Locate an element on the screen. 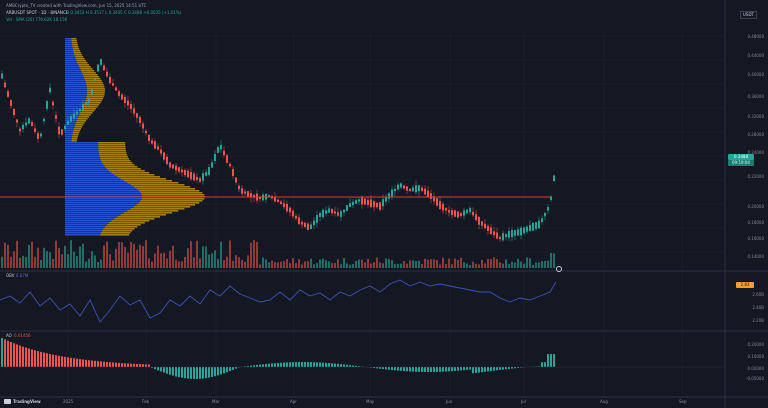 The width and height of the screenshot is (768, 408). obv-value: 6.07M is located at coordinates (22, 275).